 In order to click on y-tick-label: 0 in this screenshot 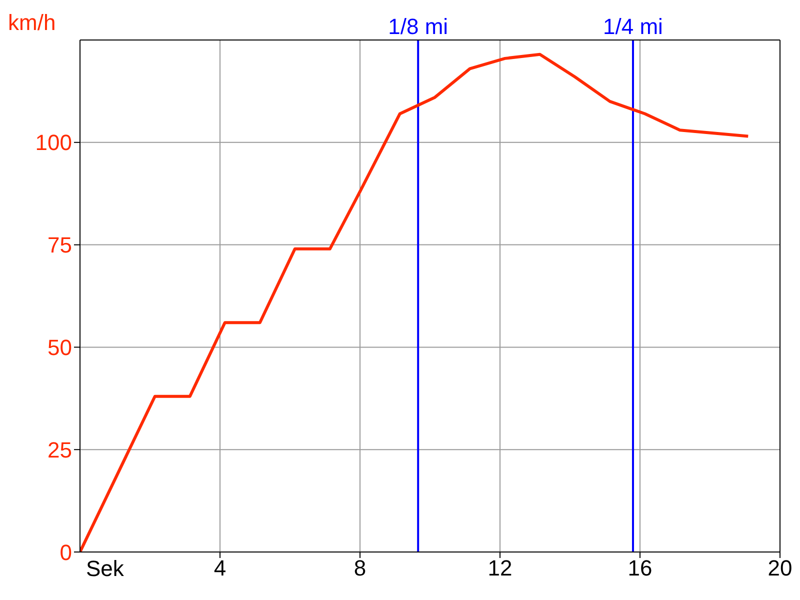, I will do `click(66, 552)`.